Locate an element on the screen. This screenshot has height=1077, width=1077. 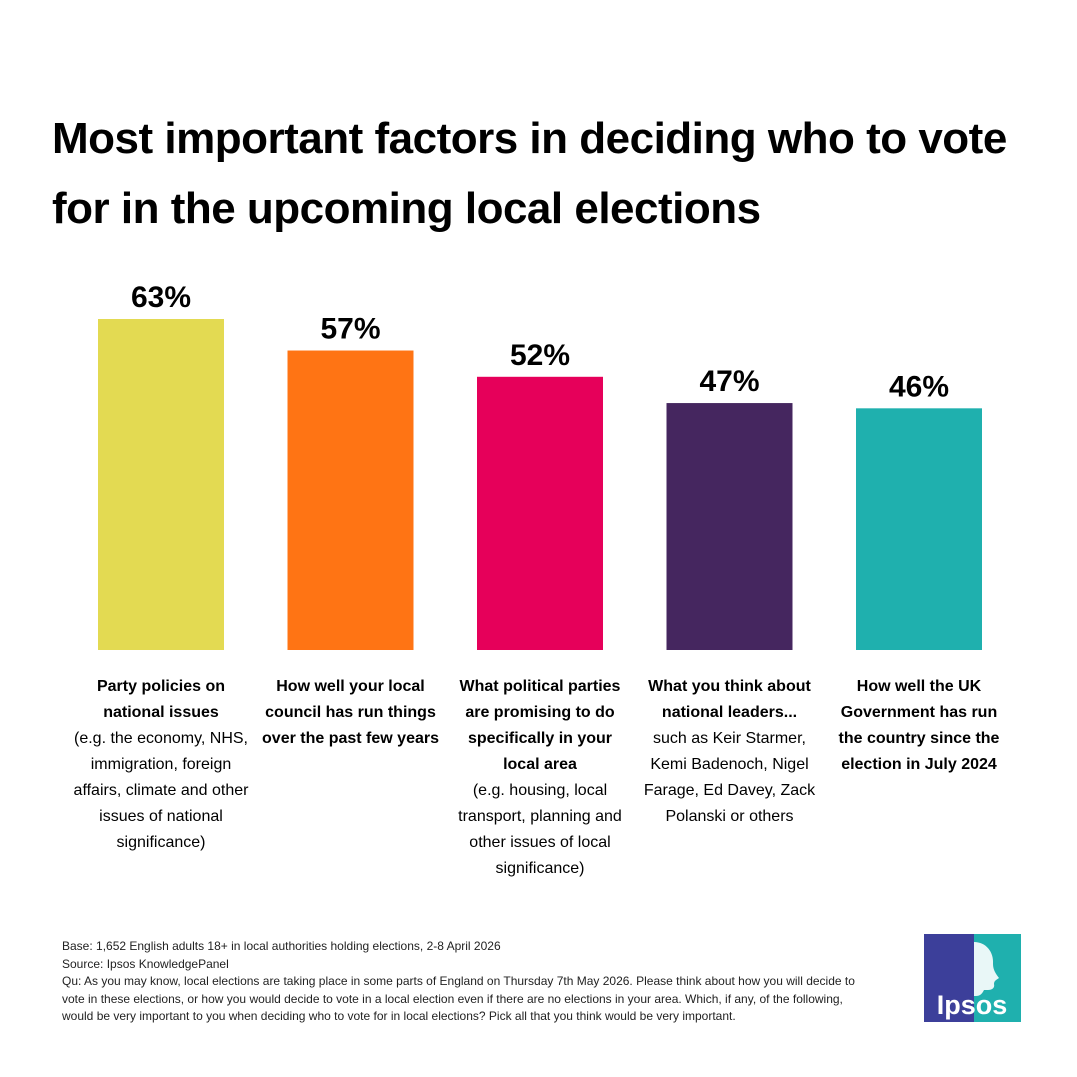
logo-left-panel is located at coordinates (949, 978).